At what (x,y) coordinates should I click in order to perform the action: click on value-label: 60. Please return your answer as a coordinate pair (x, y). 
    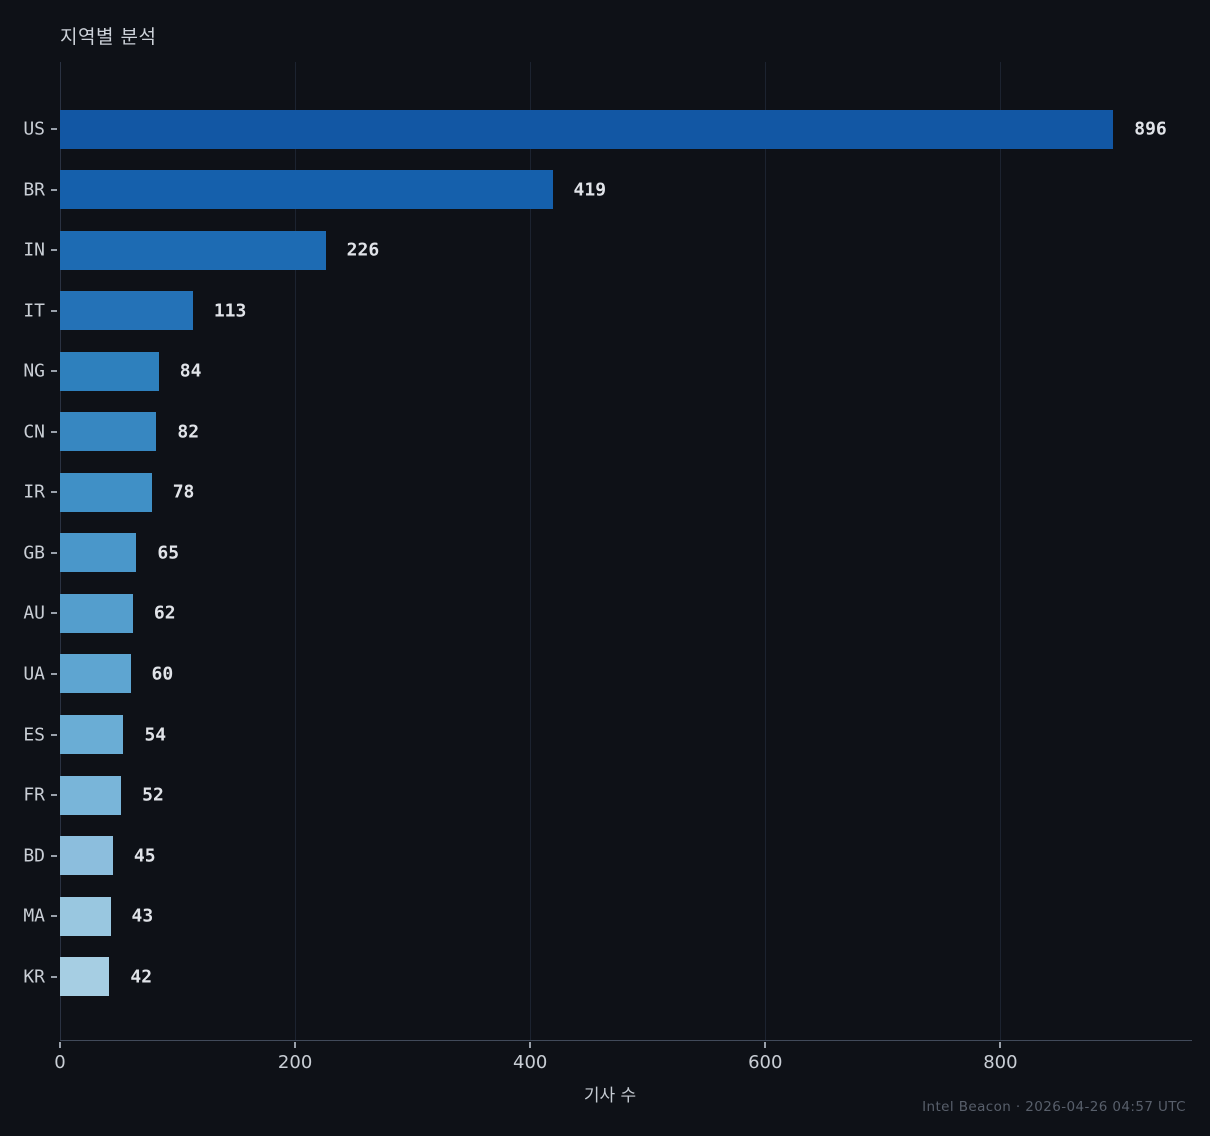
    Looking at the image, I should click on (162, 674).